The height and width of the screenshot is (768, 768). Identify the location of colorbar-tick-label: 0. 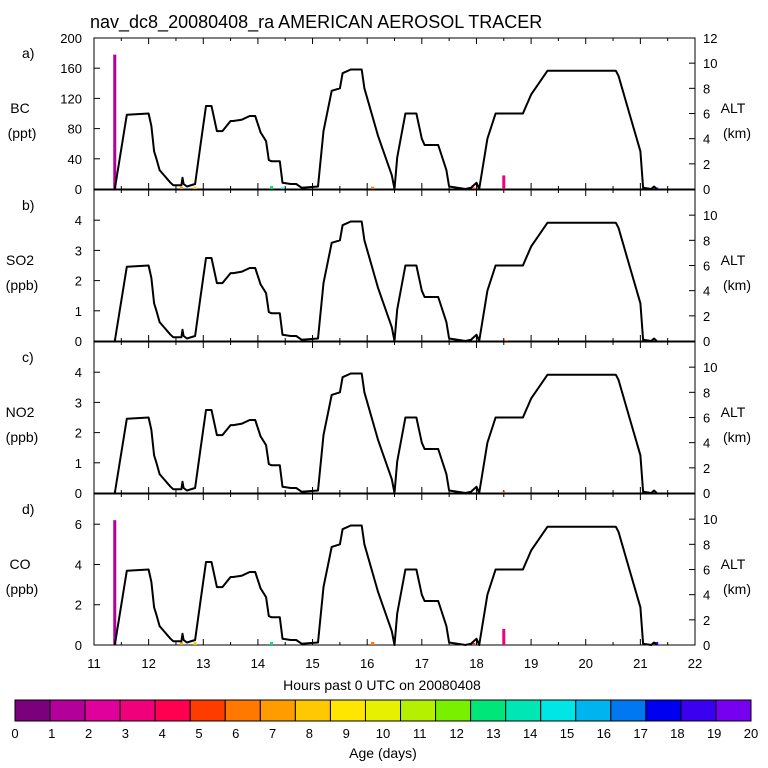
(14, 733).